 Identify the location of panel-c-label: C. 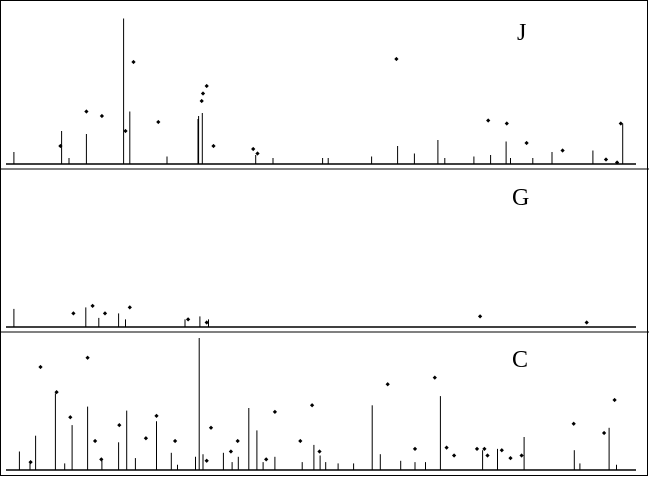
(520, 360).